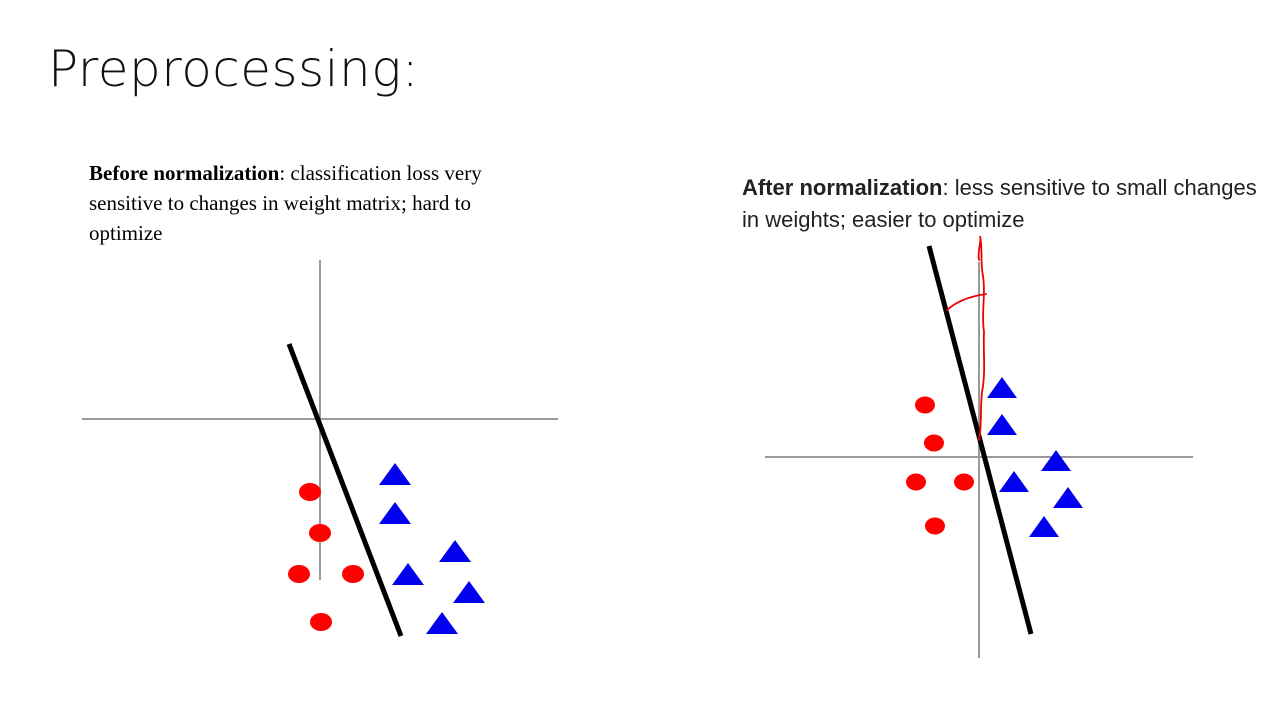  What do you see at coordinates (842, 187) in the screenshot?
I see `after-caption-heading: After normalization` at bounding box center [842, 187].